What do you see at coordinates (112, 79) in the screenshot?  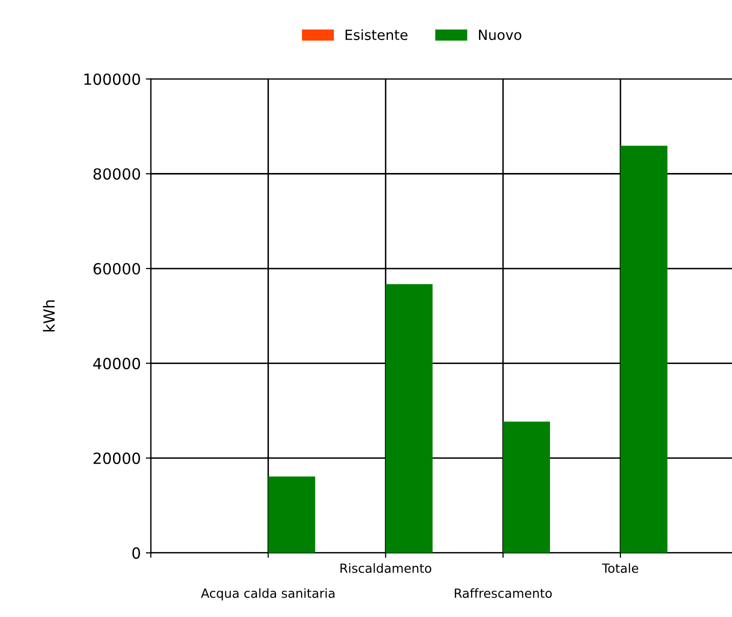 I see `y-tick-label: 100000` at bounding box center [112, 79].